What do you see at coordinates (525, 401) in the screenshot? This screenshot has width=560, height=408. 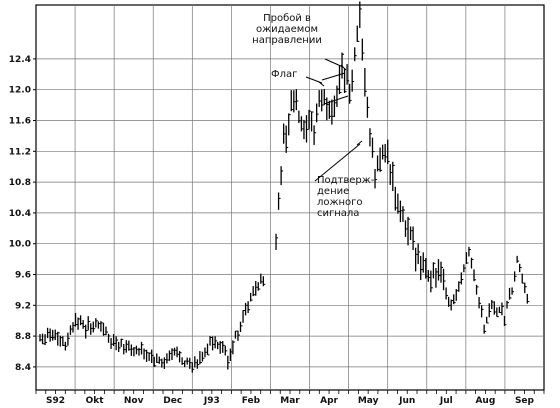 I see `x-tick-label: Sep` at bounding box center [525, 401].